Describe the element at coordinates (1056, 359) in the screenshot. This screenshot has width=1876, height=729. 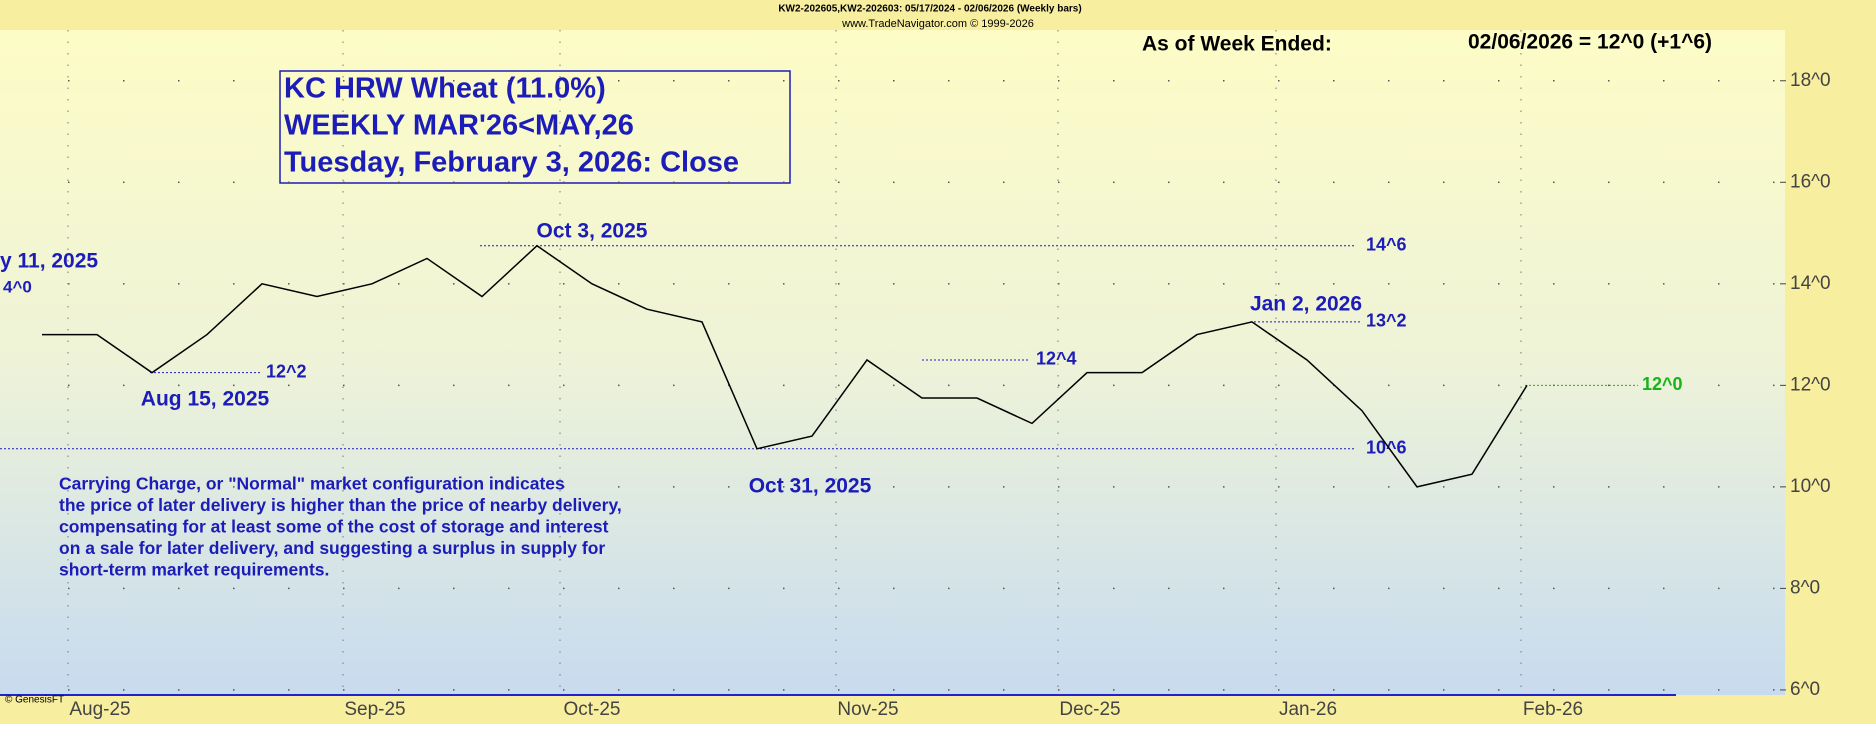
I see `level-label: 12^4` at that location.